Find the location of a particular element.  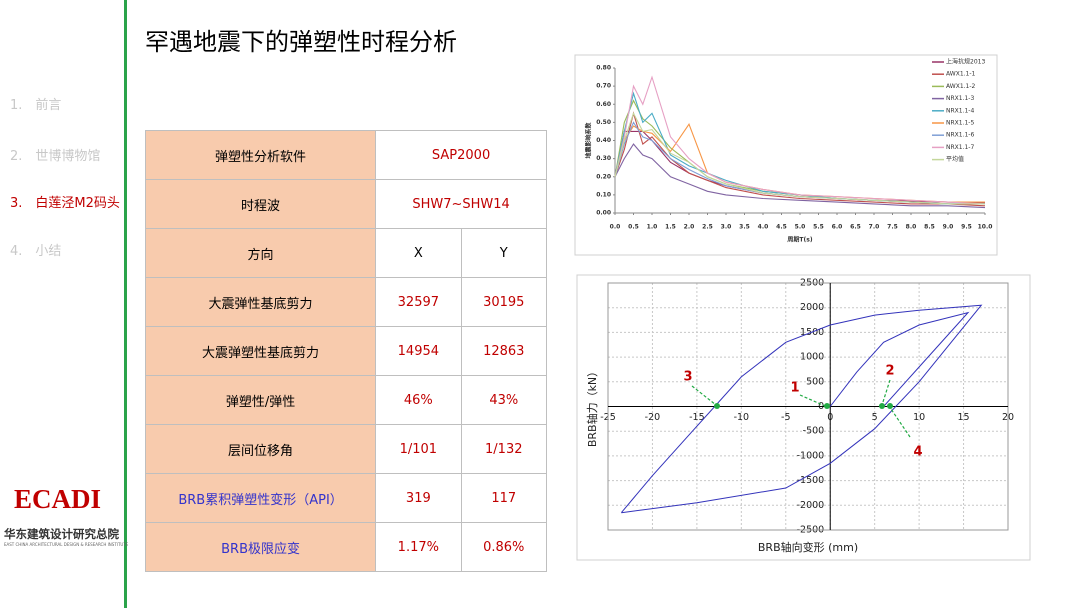

x-tick-label: 9.5 is located at coordinates (966, 227).